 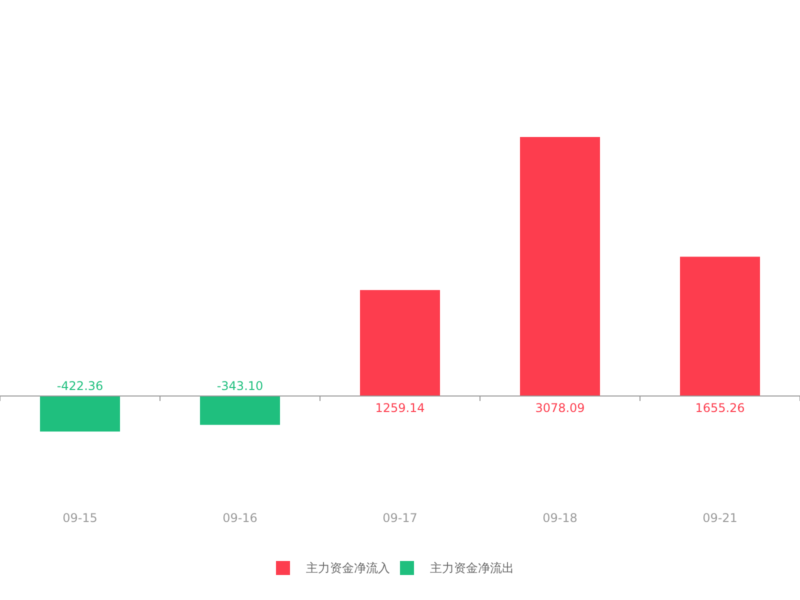 I want to click on data-label: 3078.09, so click(x=560, y=408).